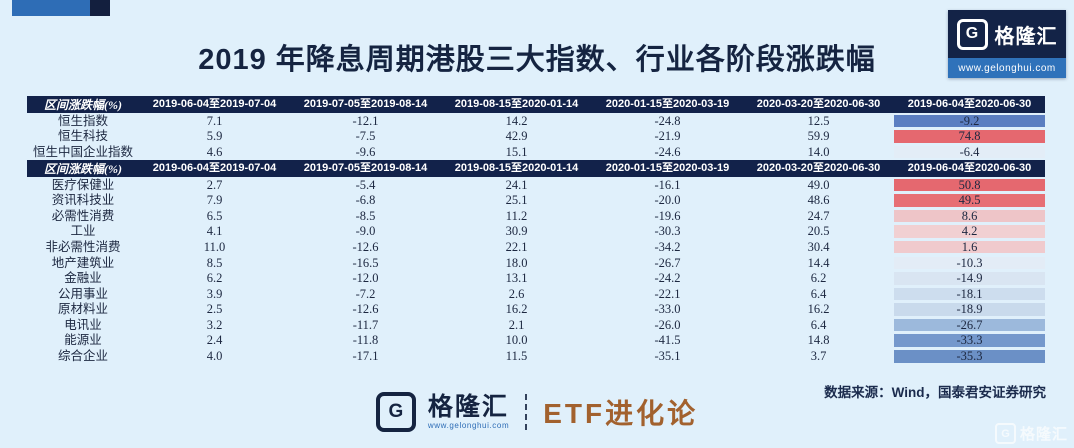  I want to click on row-label: 恒生指数, so click(82, 120).